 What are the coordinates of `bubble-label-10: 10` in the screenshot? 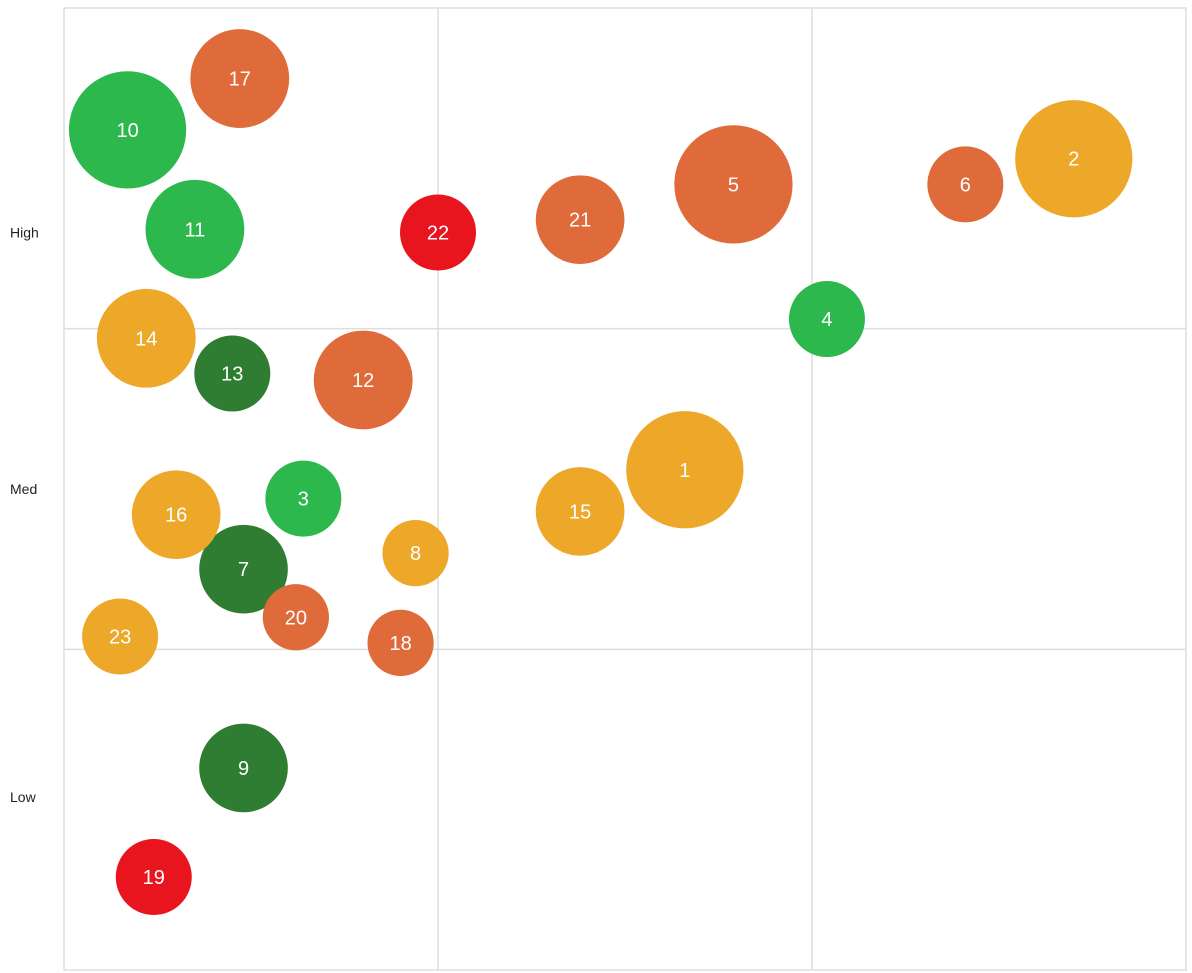 It's located at (127, 131).